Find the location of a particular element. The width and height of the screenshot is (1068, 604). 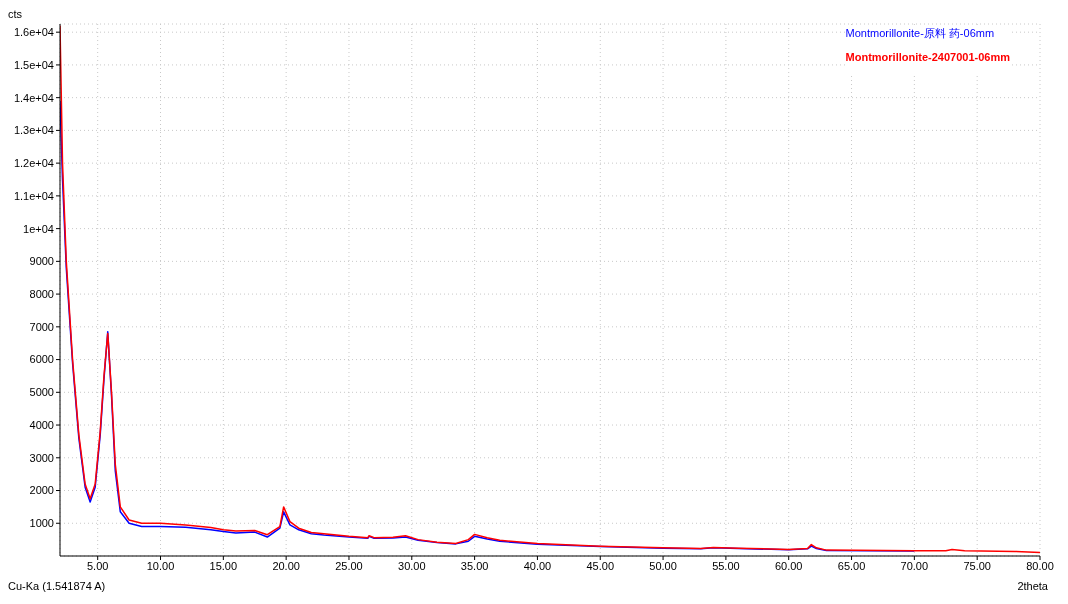

y-tick-label: 1.1e+04 is located at coordinates (33, 195).